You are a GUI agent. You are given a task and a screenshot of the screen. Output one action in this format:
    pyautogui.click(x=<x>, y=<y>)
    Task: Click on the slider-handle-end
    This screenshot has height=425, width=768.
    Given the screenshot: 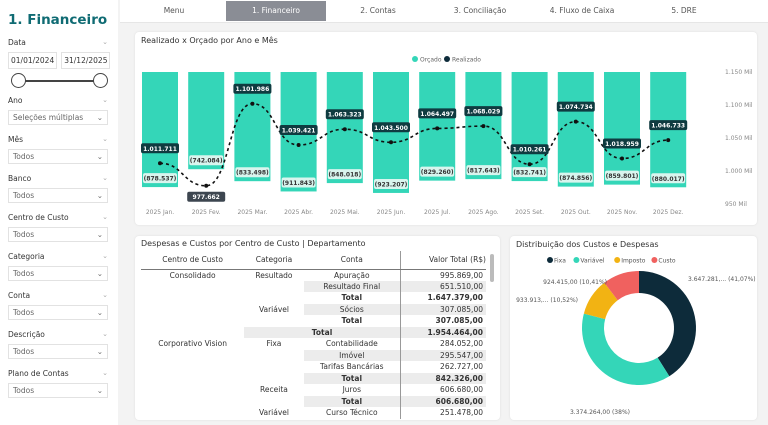 What is the action you would take?
    pyautogui.click(x=100, y=80)
    